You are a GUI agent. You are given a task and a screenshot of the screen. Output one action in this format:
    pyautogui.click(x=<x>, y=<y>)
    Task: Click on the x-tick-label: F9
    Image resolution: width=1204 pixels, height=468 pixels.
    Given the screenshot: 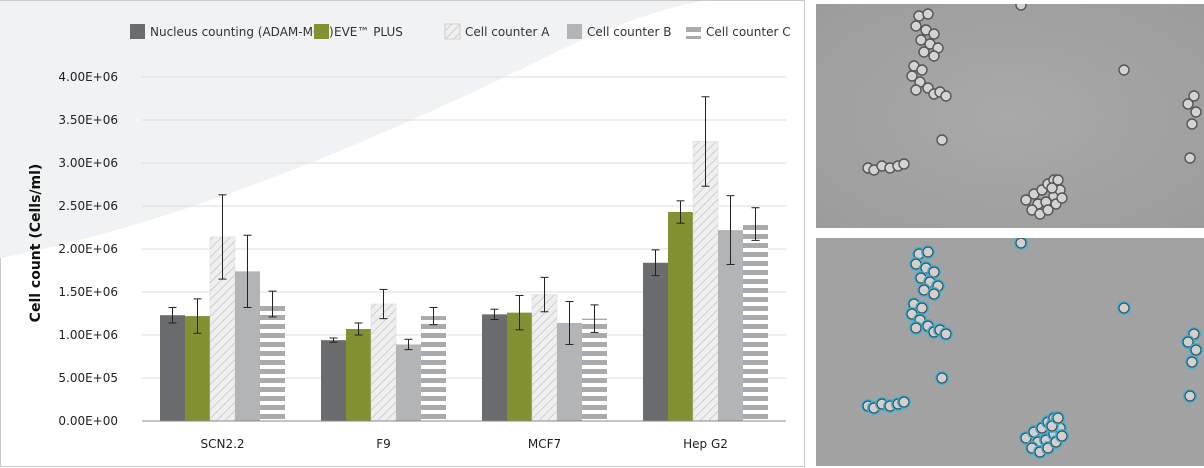 What is the action you would take?
    pyautogui.click(x=383, y=444)
    